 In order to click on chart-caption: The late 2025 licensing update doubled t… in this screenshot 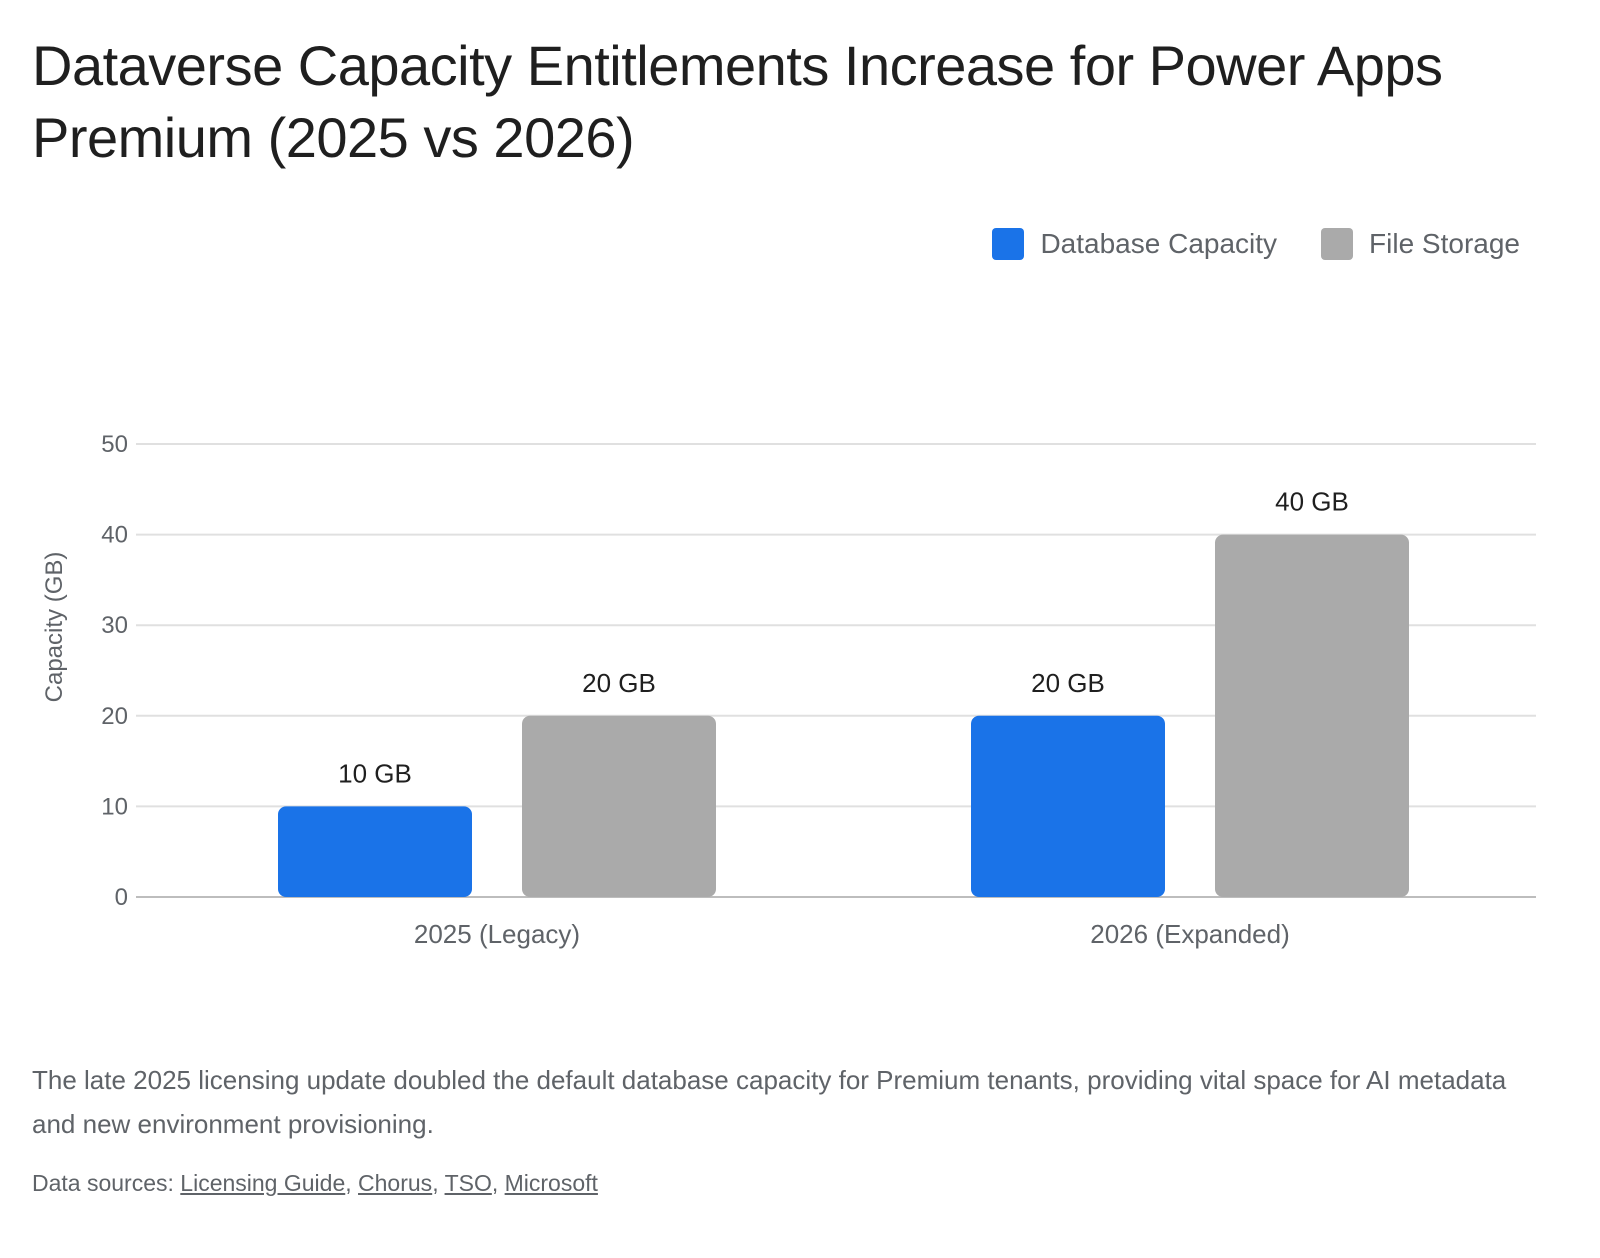, I will do `click(769, 1102)`.